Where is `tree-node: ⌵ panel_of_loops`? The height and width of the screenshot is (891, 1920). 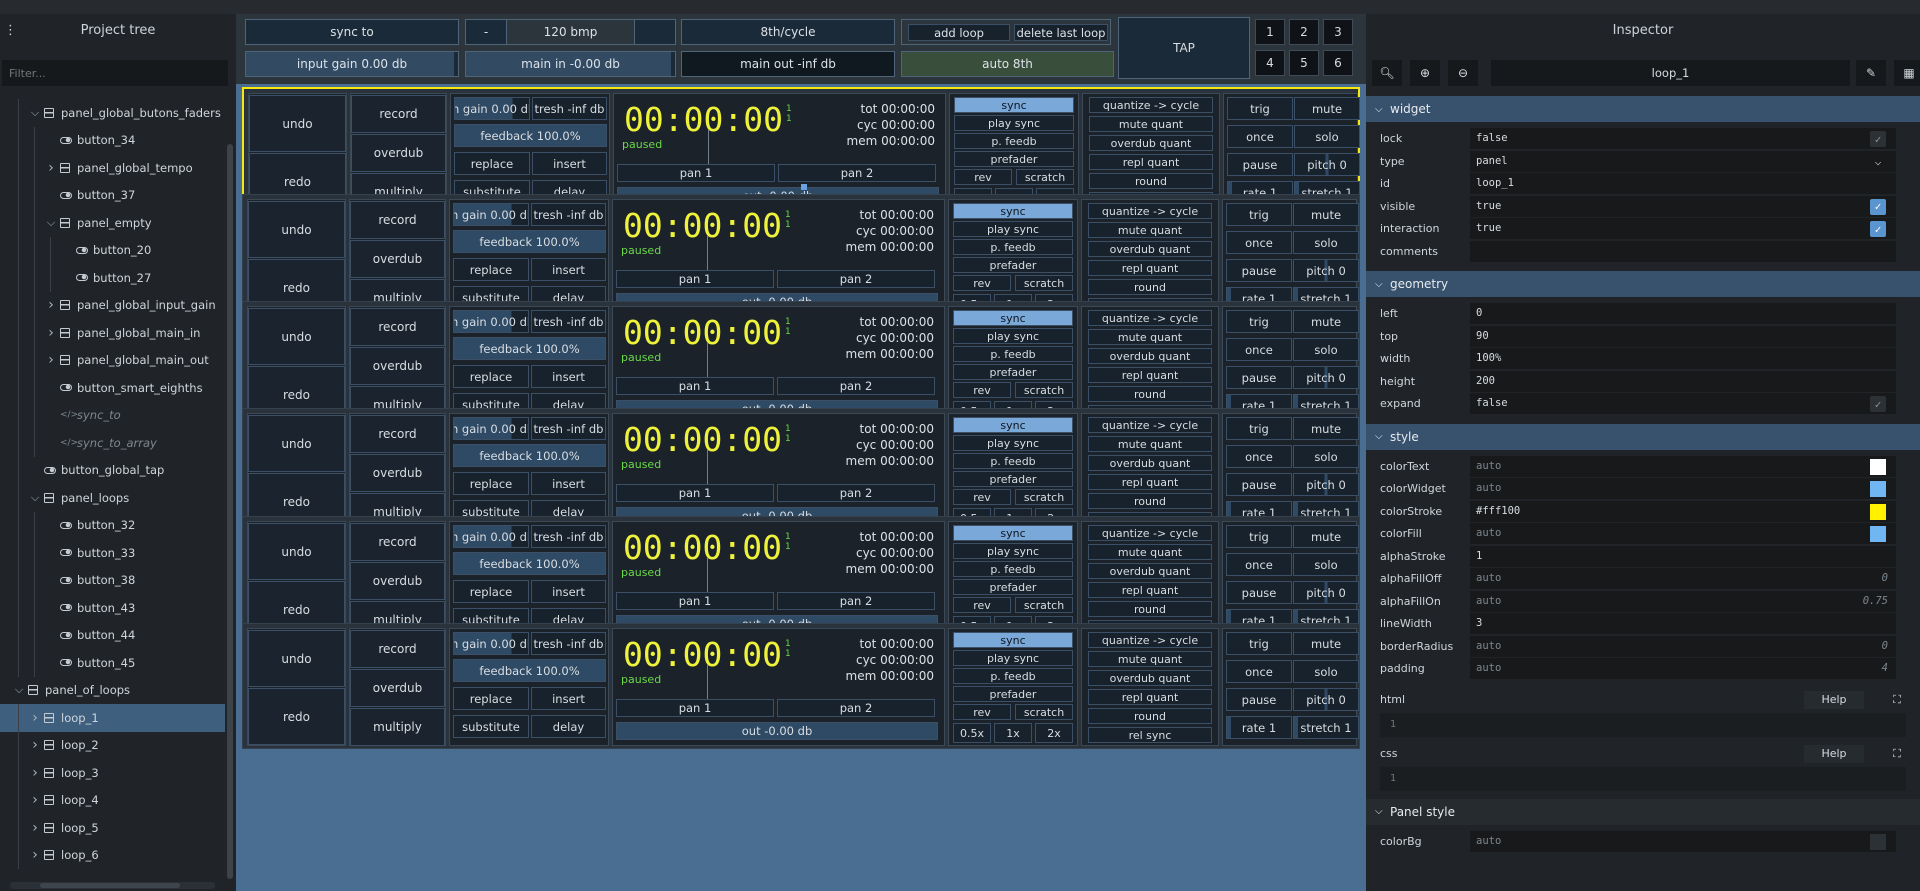 tree-node: ⌵ panel_of_loops is located at coordinates (112, 691).